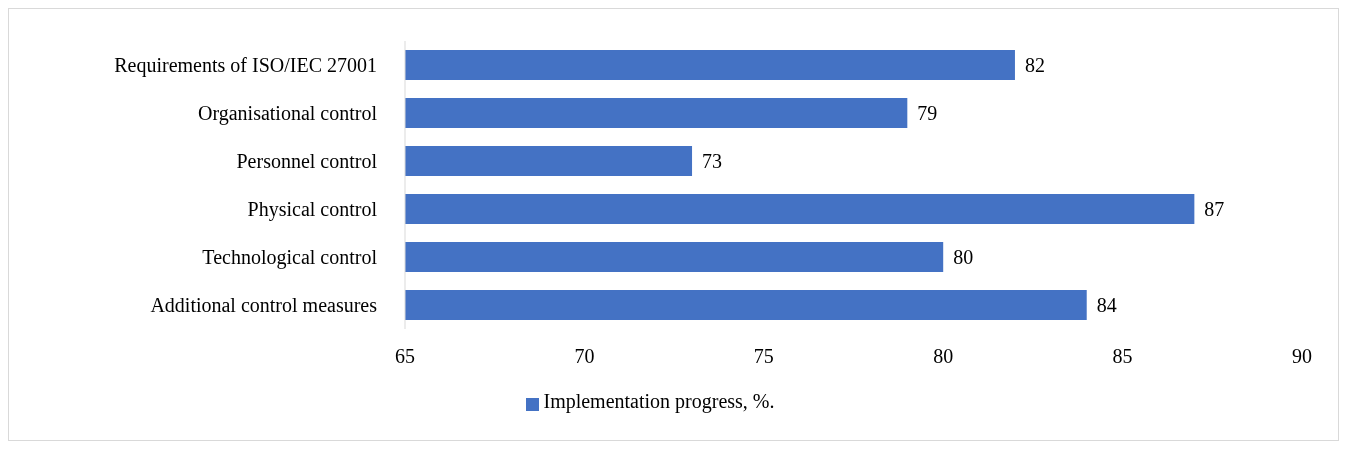 The image size is (1347, 449). What do you see at coordinates (1034, 65) in the screenshot?
I see `data-label: 82` at bounding box center [1034, 65].